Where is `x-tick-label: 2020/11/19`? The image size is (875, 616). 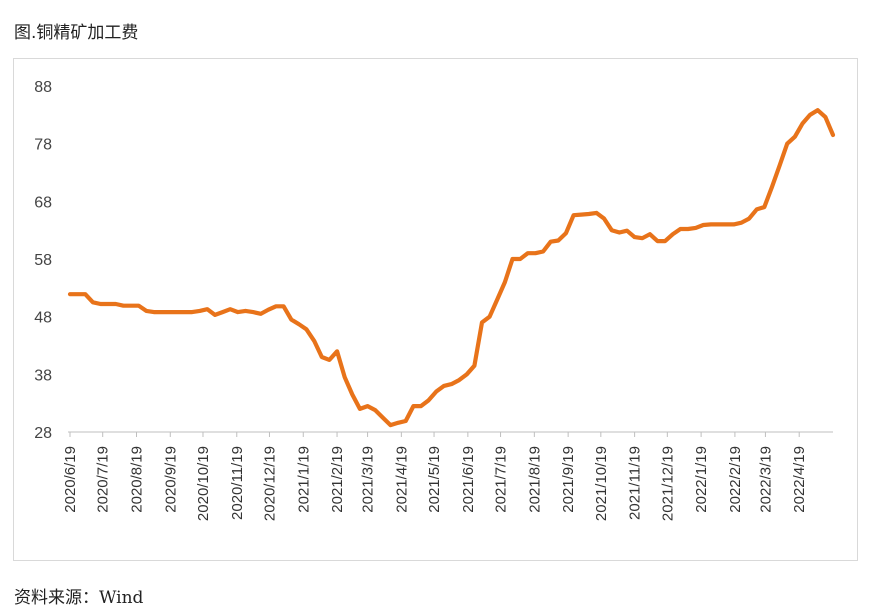 x-tick-label: 2020/11/19 is located at coordinates (237, 483).